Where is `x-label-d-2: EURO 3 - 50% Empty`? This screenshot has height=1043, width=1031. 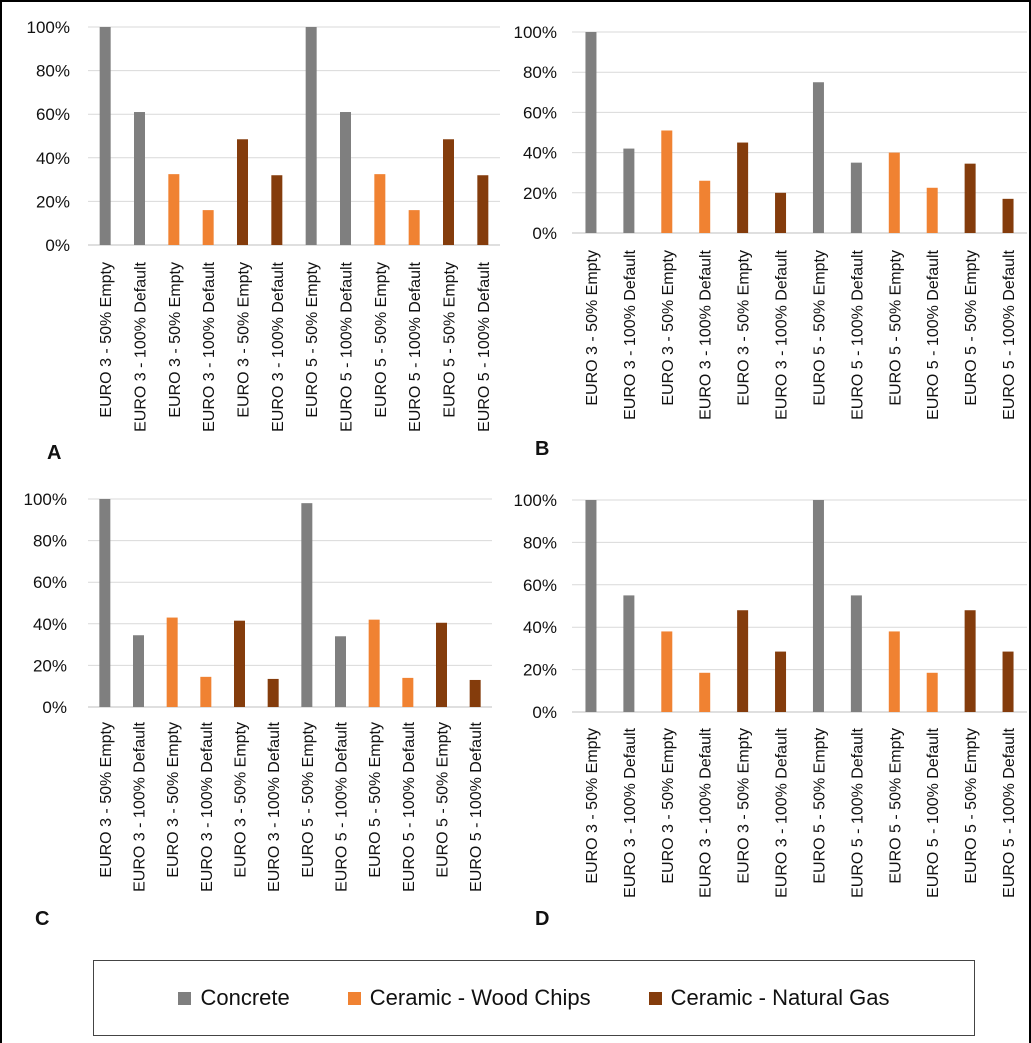
x-label-d-2: EURO 3 - 50% Empty is located at coordinates (668, 806).